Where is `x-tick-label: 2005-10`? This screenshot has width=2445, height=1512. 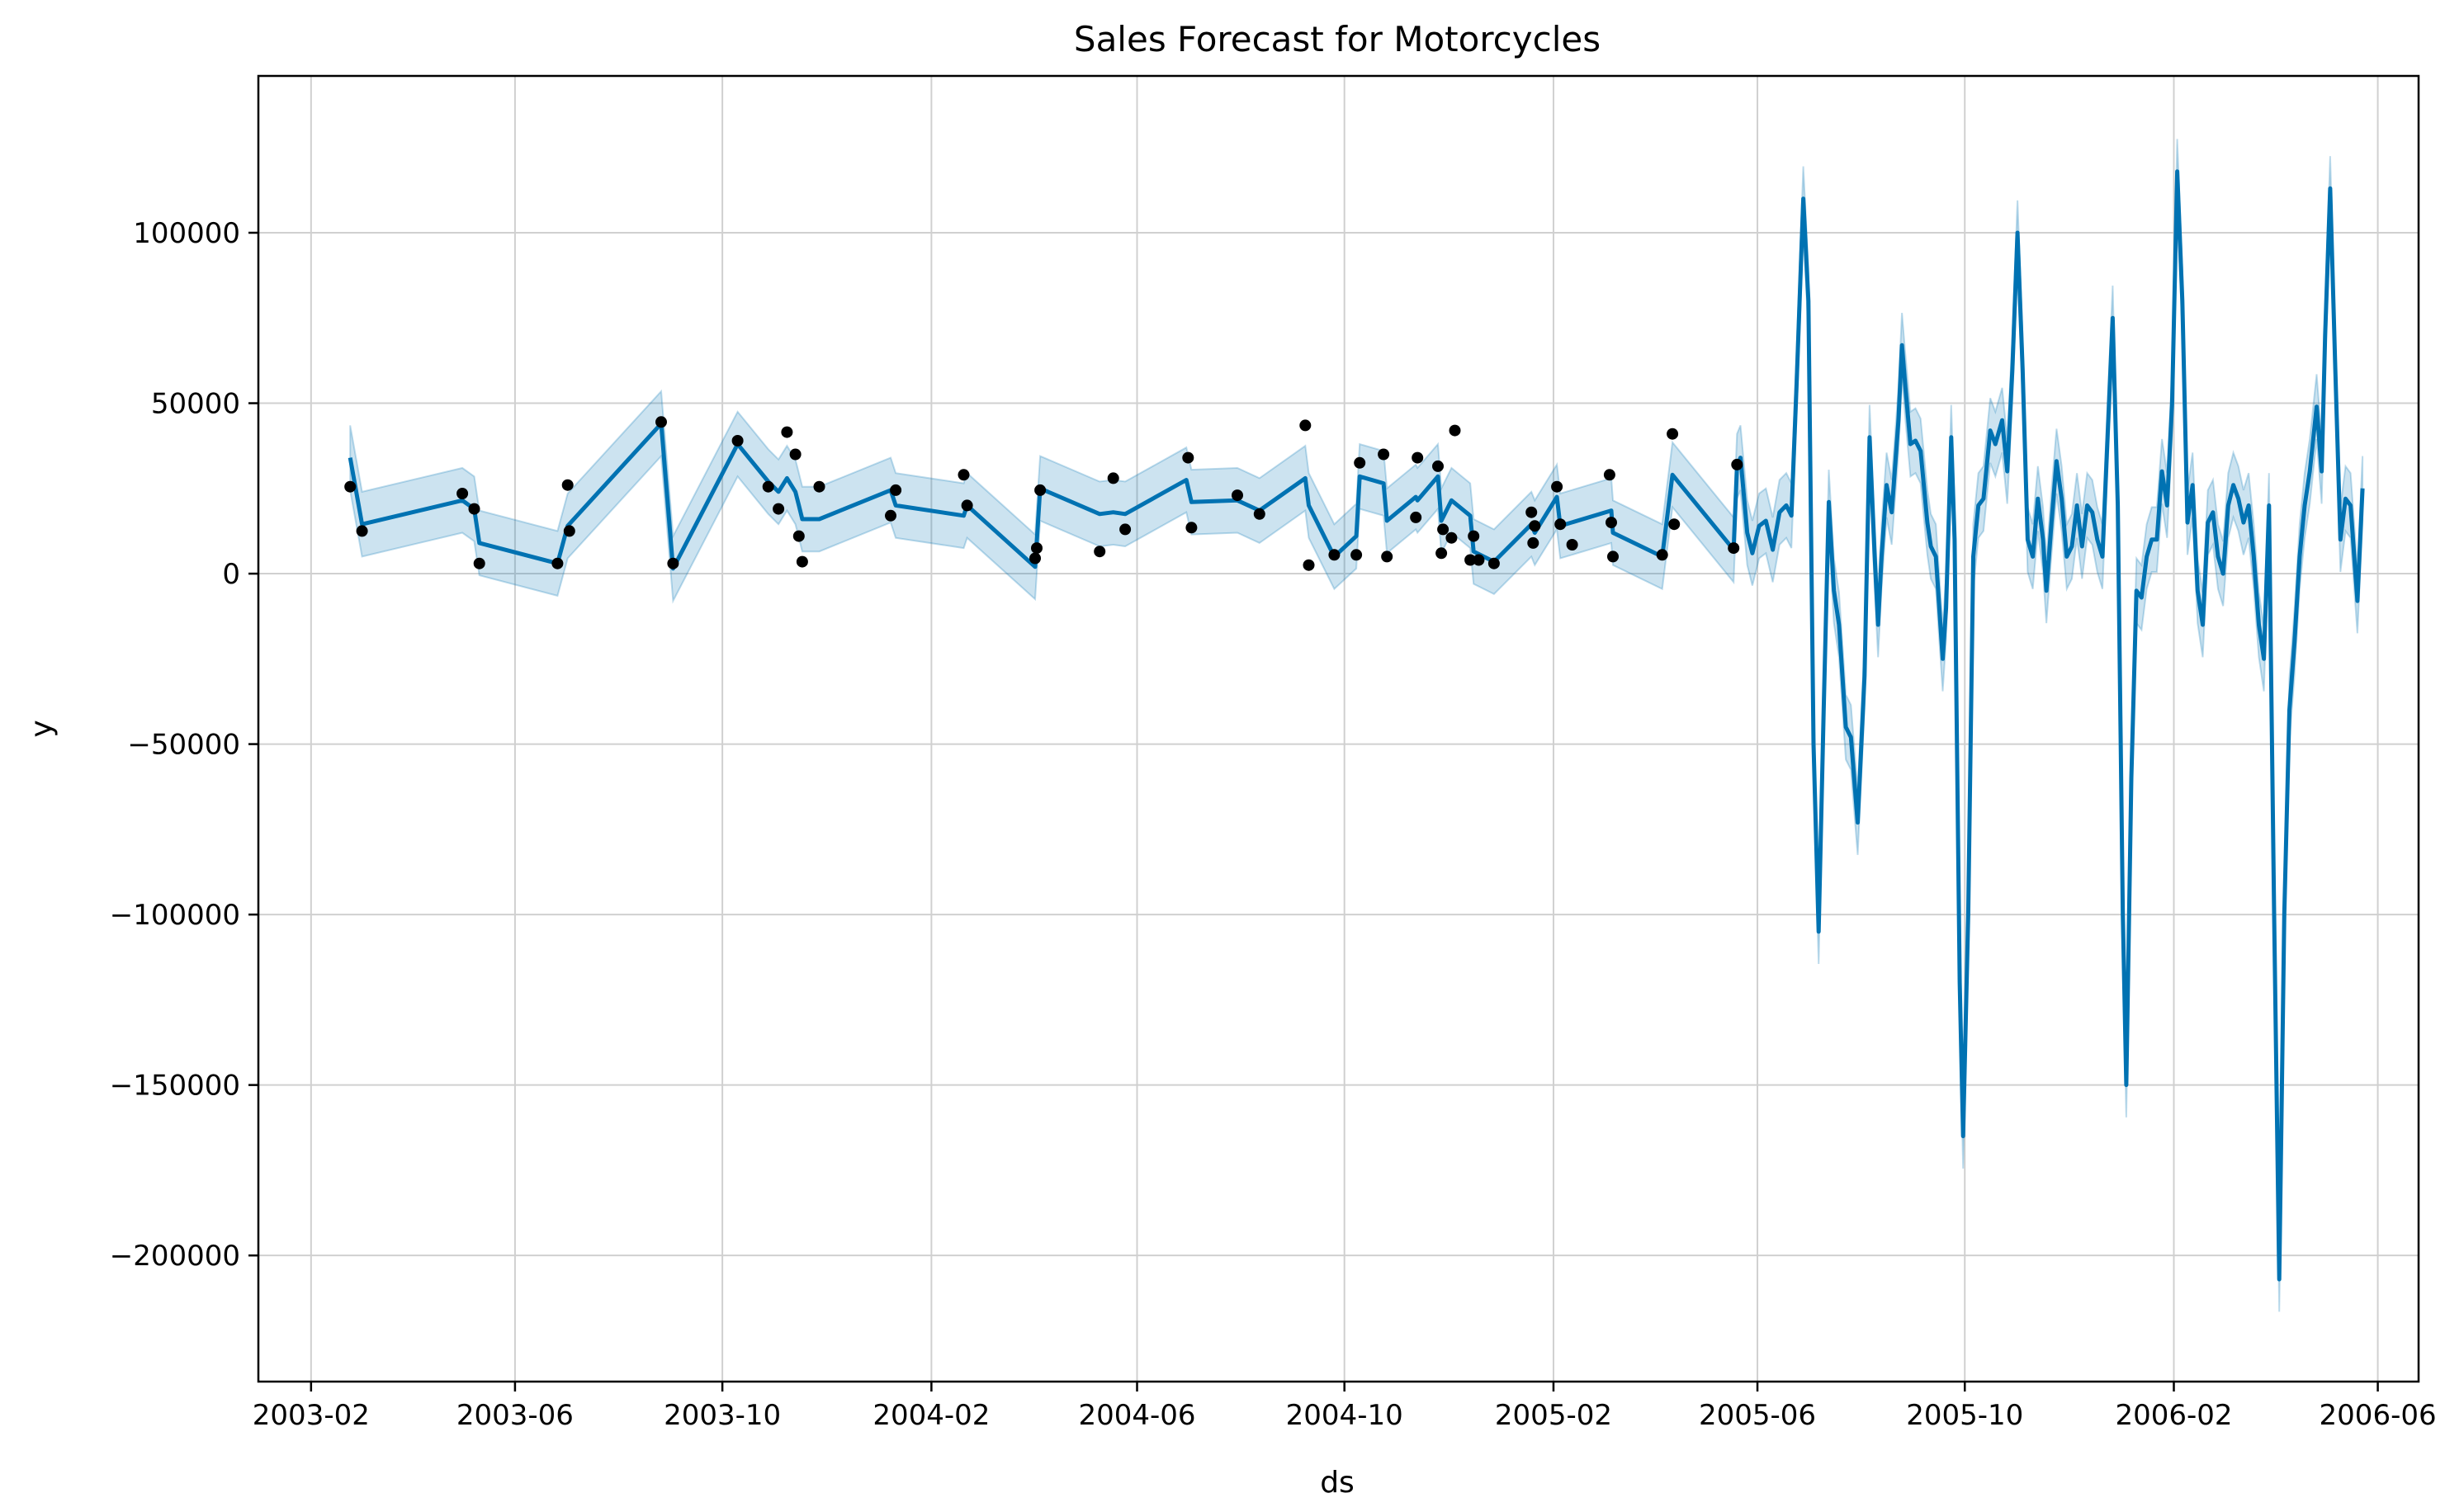 x-tick-label: 2005-10 is located at coordinates (1964, 1415).